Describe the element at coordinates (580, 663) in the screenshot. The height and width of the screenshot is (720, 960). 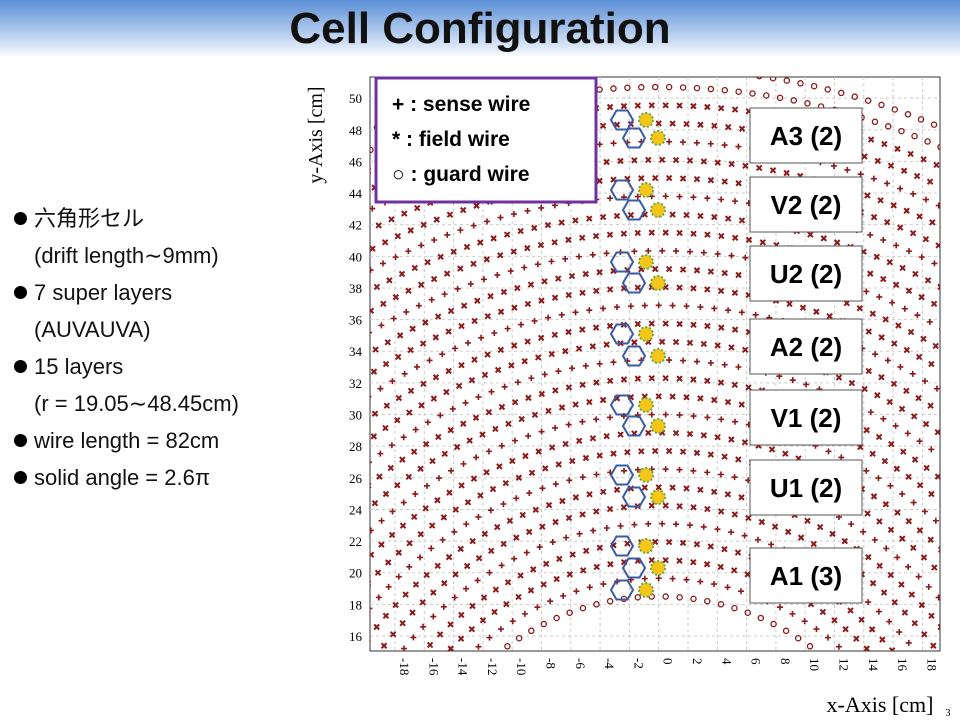
I see `x-tick-label: -6` at that location.